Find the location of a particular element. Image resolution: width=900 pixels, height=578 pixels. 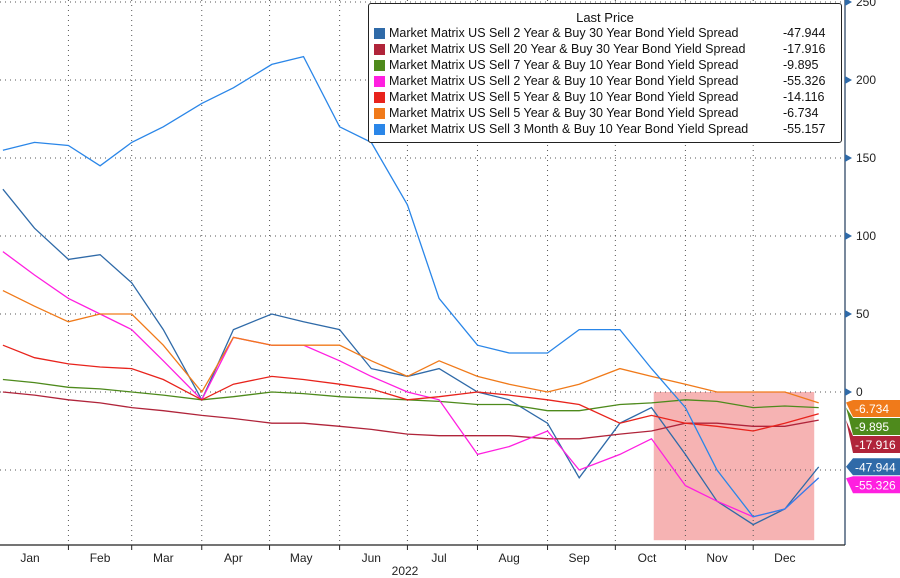

x-tick-label: Nov is located at coordinates (716, 558).